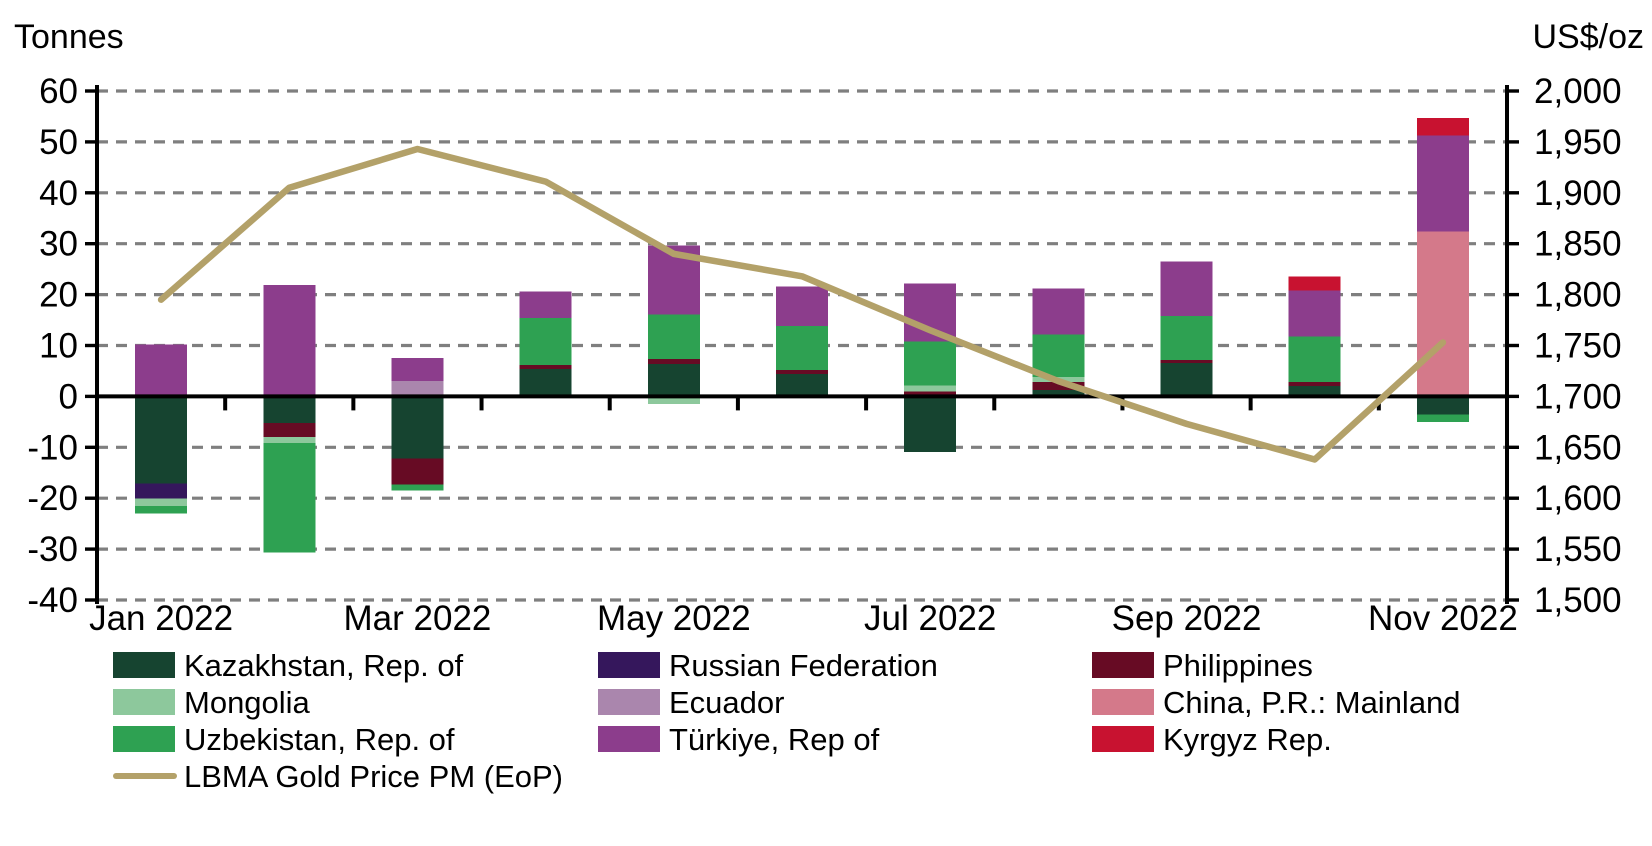  Describe the element at coordinates (1578, 244) in the screenshot. I see `right-axis-tick-label: 1,850` at that location.